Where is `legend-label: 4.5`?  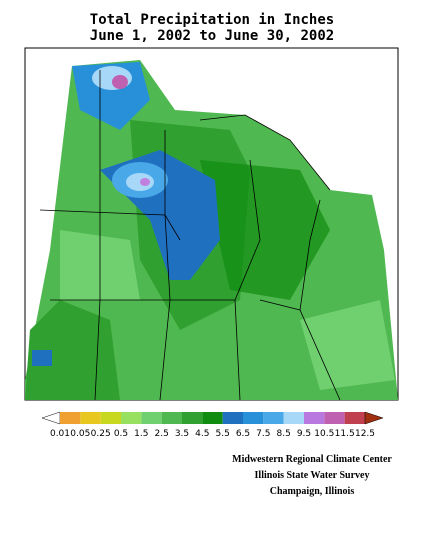
legend-label: 4.5 is located at coordinates (202, 434).